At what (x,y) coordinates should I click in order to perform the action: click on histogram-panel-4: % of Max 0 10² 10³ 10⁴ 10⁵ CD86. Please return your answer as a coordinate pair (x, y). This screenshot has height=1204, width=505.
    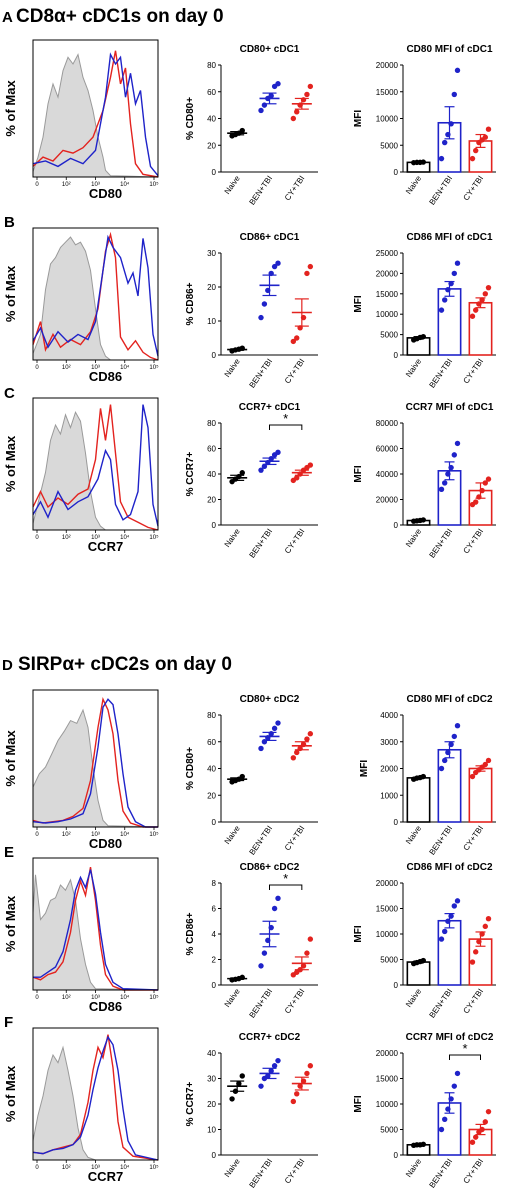
    Looking at the image, I should click on (81, 935).